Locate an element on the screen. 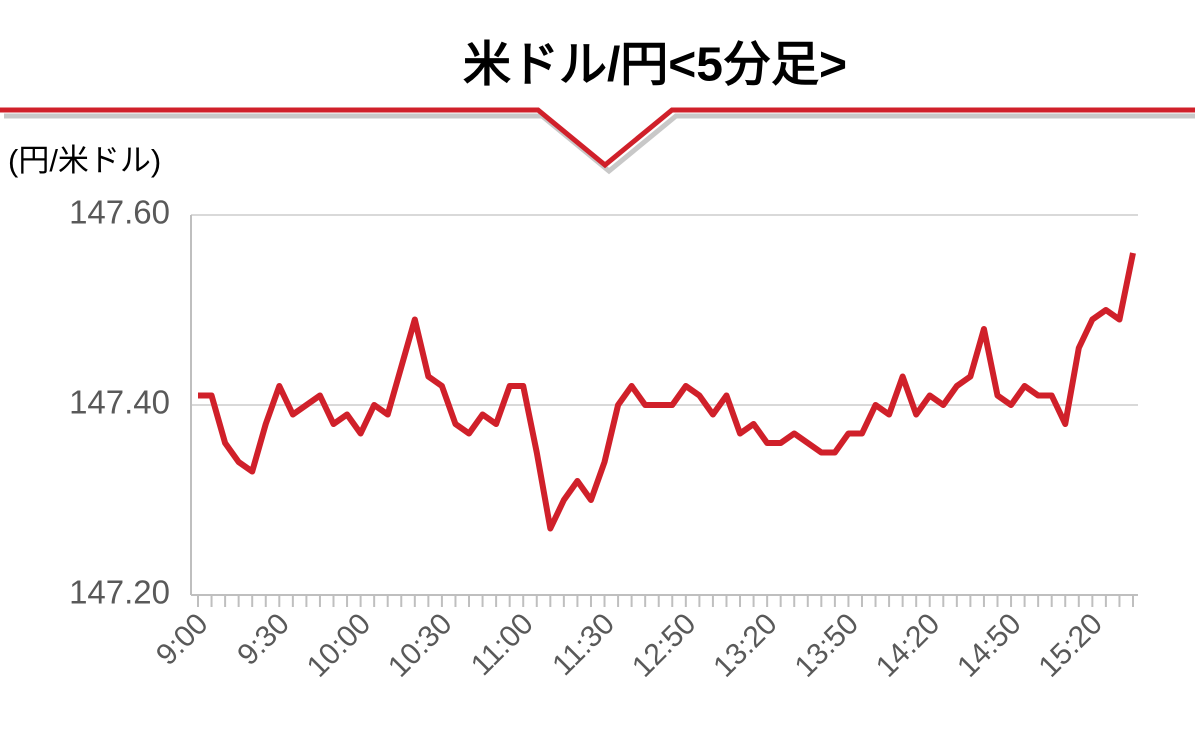 This screenshot has width=1195, height=751. y-tick-label: 147.20 is located at coordinates (119, 592).